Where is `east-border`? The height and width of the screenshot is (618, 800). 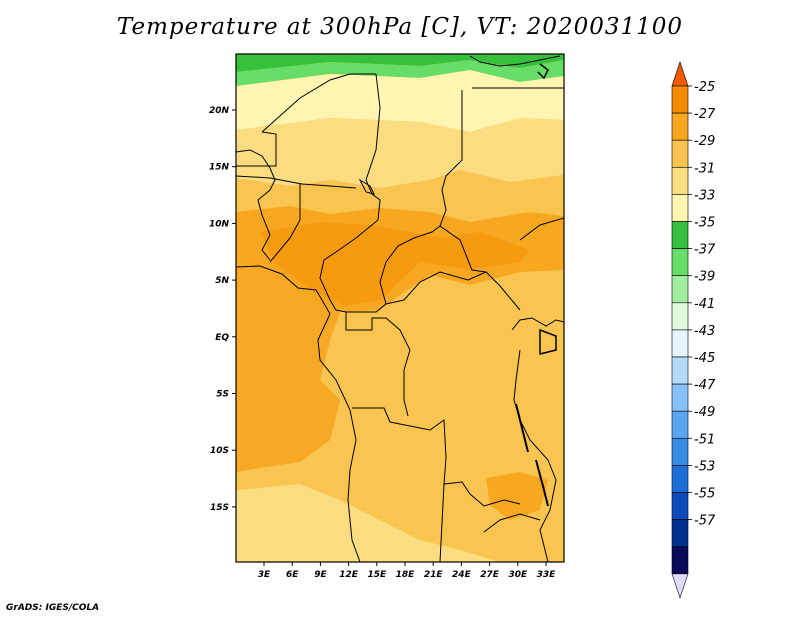
east-border is located at coordinates (421, 197).